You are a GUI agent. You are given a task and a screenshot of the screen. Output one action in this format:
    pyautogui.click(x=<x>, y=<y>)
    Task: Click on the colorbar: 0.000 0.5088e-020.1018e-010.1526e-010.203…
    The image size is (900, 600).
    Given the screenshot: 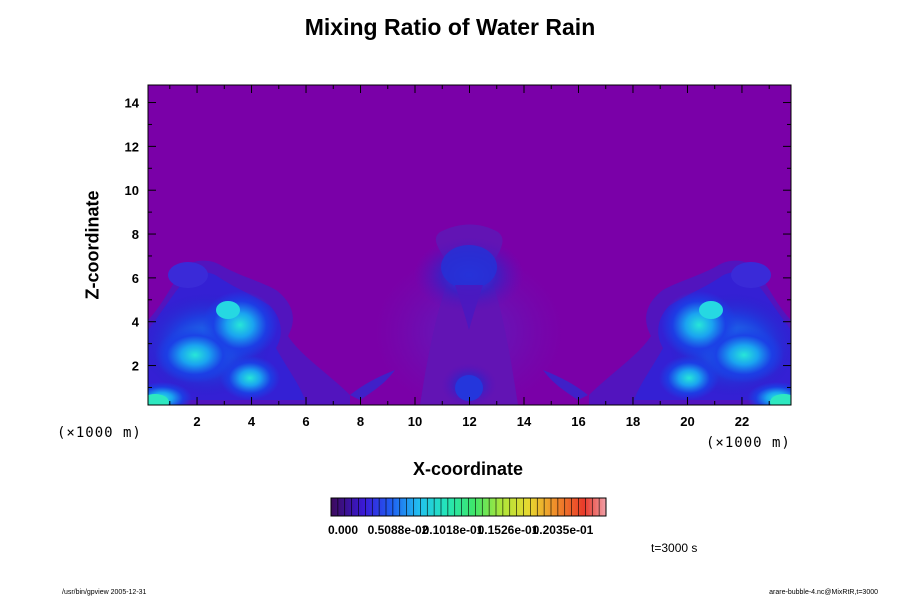 What is the action you would take?
    pyautogui.click(x=467, y=517)
    